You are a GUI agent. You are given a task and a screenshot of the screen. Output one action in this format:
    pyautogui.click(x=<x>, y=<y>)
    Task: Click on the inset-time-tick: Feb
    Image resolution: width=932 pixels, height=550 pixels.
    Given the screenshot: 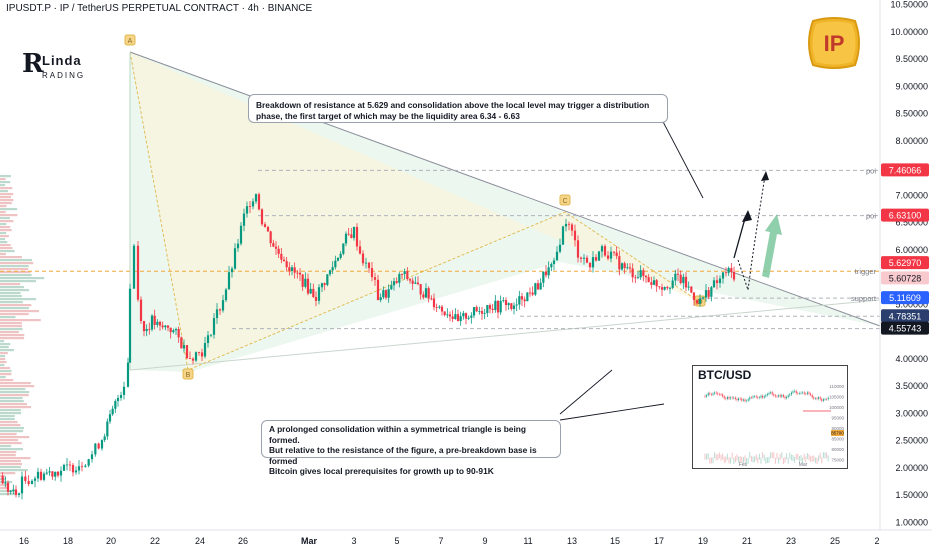 What is the action you would take?
    pyautogui.click(x=743, y=465)
    